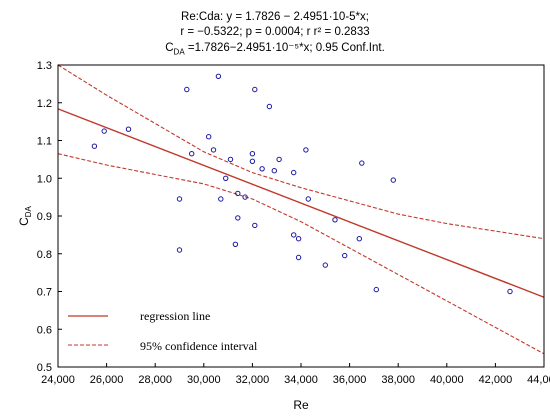  I want to click on correlation-stats: r = −0.5322; p = 0.0004; r r² = 0.2833, so click(275, 32).